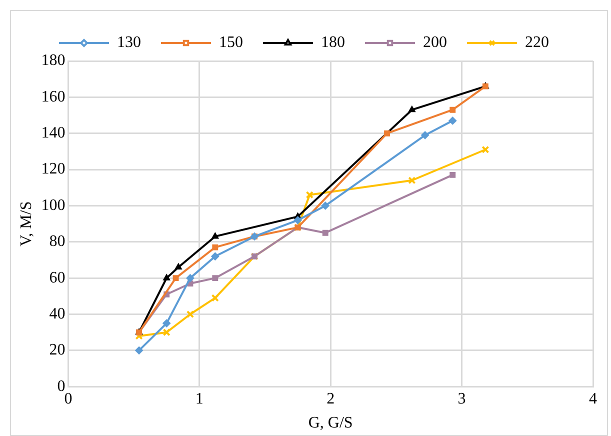 This screenshot has height=436, width=611. What do you see at coordinates (330, 399) in the screenshot?
I see `x-tick-label: 2` at bounding box center [330, 399].